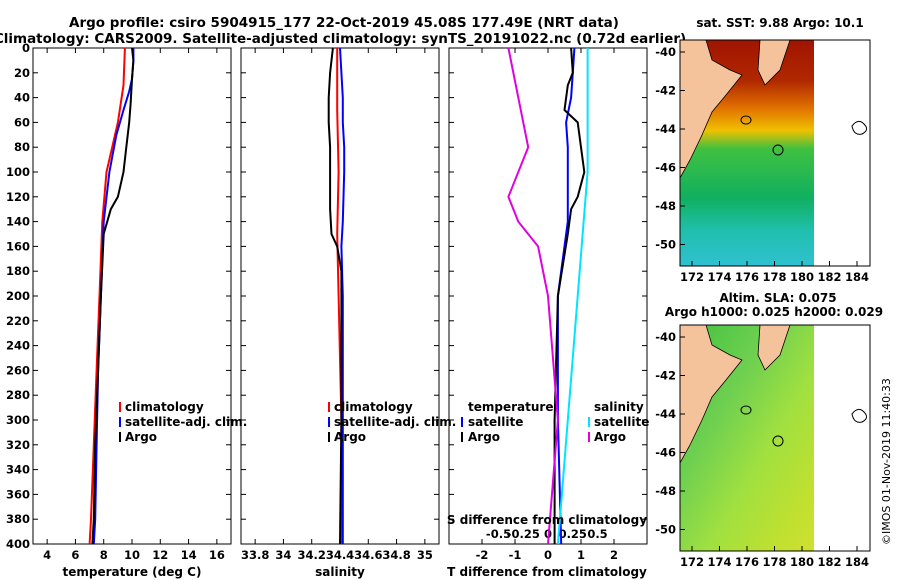 This screenshot has height=580, width=900. What do you see at coordinates (665, 168) in the screenshot?
I see `map-lat-label: -46` at bounding box center [665, 168].